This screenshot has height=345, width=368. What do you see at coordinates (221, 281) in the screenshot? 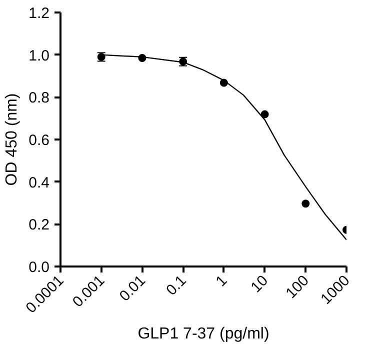
I see `x-tick-label: 1` at bounding box center [221, 281].